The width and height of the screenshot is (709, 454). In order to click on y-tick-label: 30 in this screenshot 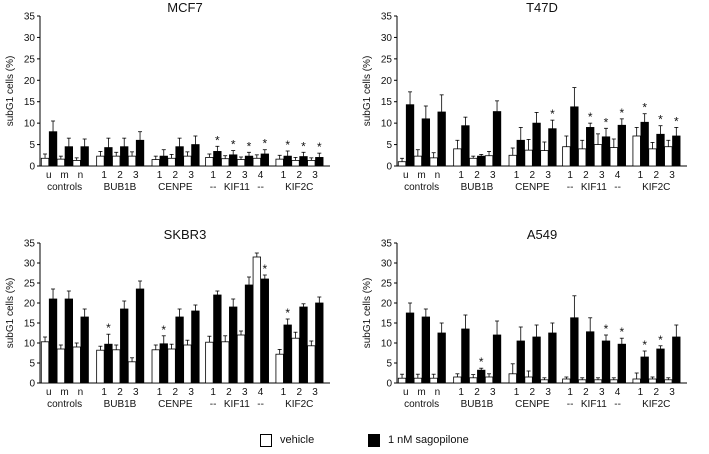, I will do `click(387, 38)`.